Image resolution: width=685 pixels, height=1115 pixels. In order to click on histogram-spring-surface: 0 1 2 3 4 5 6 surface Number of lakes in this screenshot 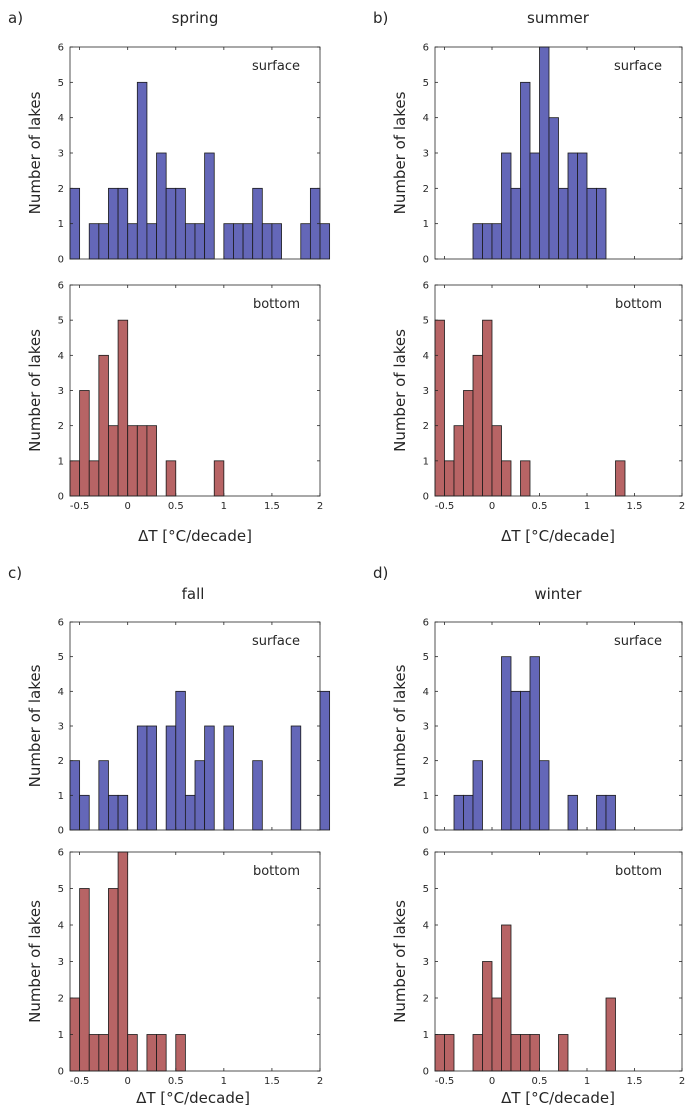, I will do `click(178, 154)`.